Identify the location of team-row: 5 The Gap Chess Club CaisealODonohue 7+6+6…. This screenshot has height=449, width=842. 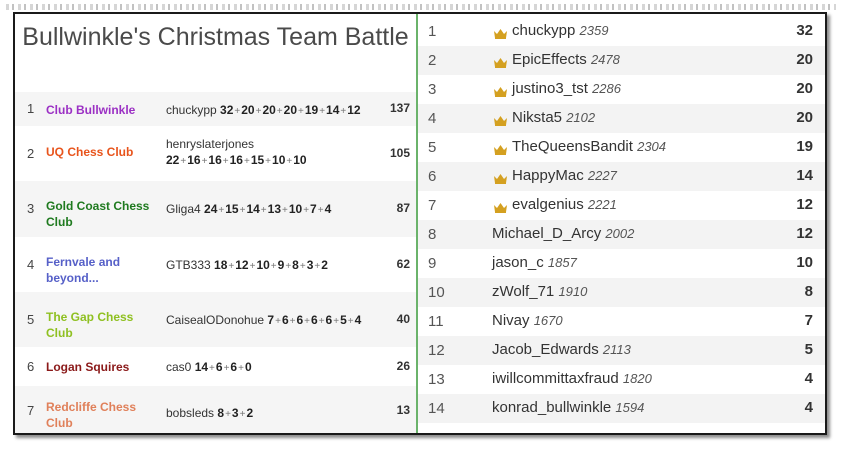
(215, 319).